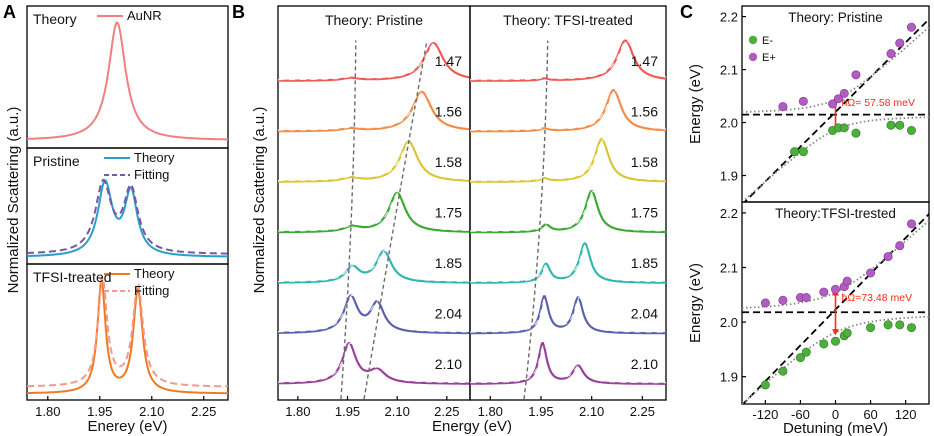 The image size is (934, 436). Describe the element at coordinates (397, 411) in the screenshot. I see `panel-b-xtick-label: 2.10` at that location.